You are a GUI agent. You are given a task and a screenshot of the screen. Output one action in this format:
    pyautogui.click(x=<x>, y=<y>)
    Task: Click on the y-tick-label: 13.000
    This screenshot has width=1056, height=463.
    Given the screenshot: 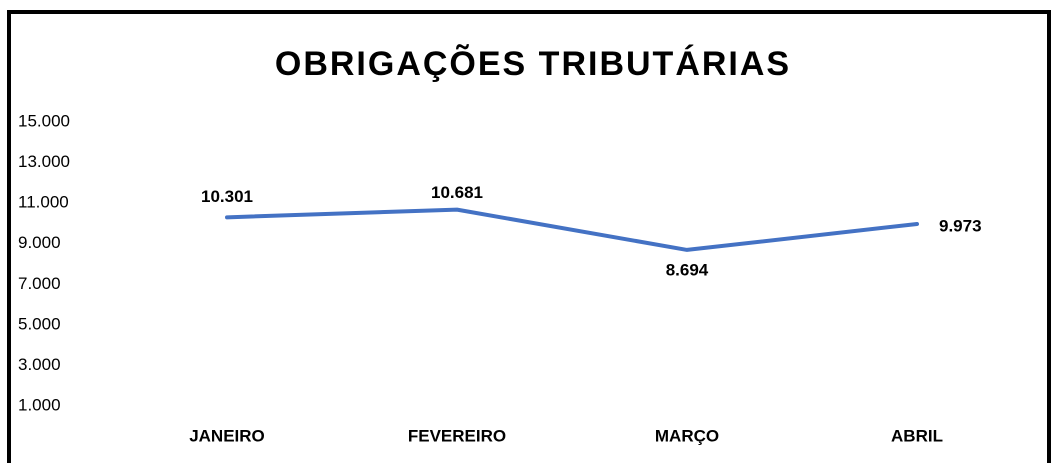 What is the action you would take?
    pyautogui.click(x=44, y=161)
    